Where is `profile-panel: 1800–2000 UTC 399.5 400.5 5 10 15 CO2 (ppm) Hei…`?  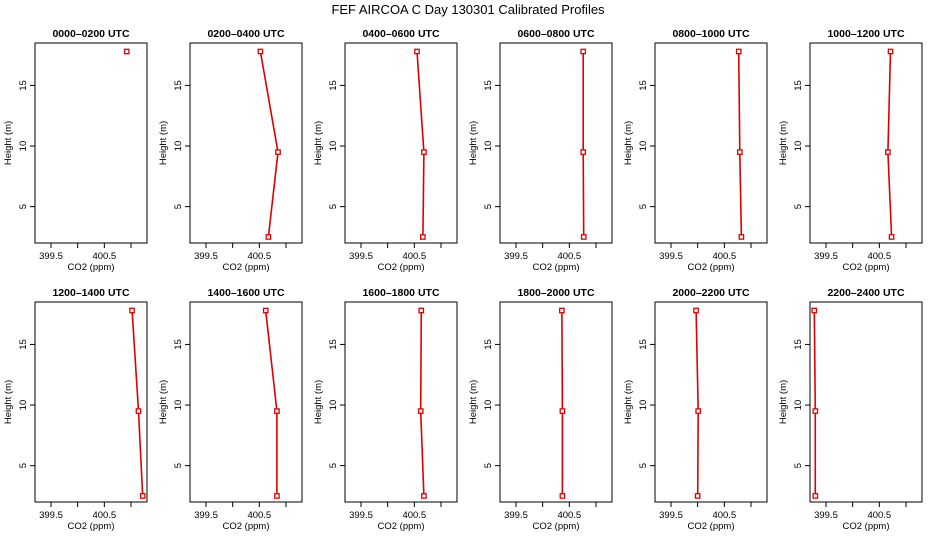
profile-panel: 1800–2000 UTC 399.5 400.5 5 10 15 CO2 (ppm) Hei… is located at coordinates (540, 409).